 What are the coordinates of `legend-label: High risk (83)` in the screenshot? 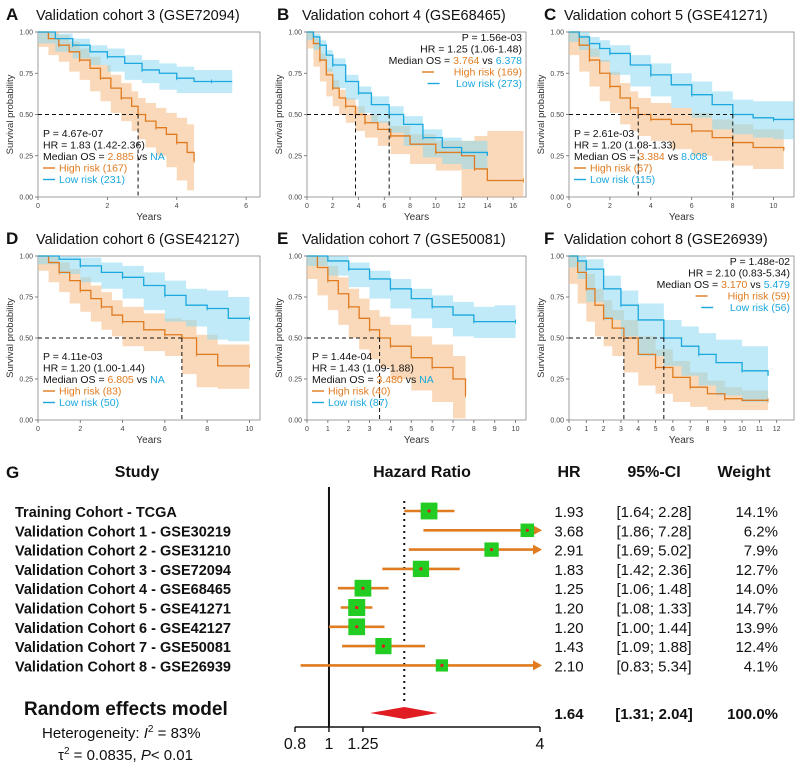 It's located at (90, 392).